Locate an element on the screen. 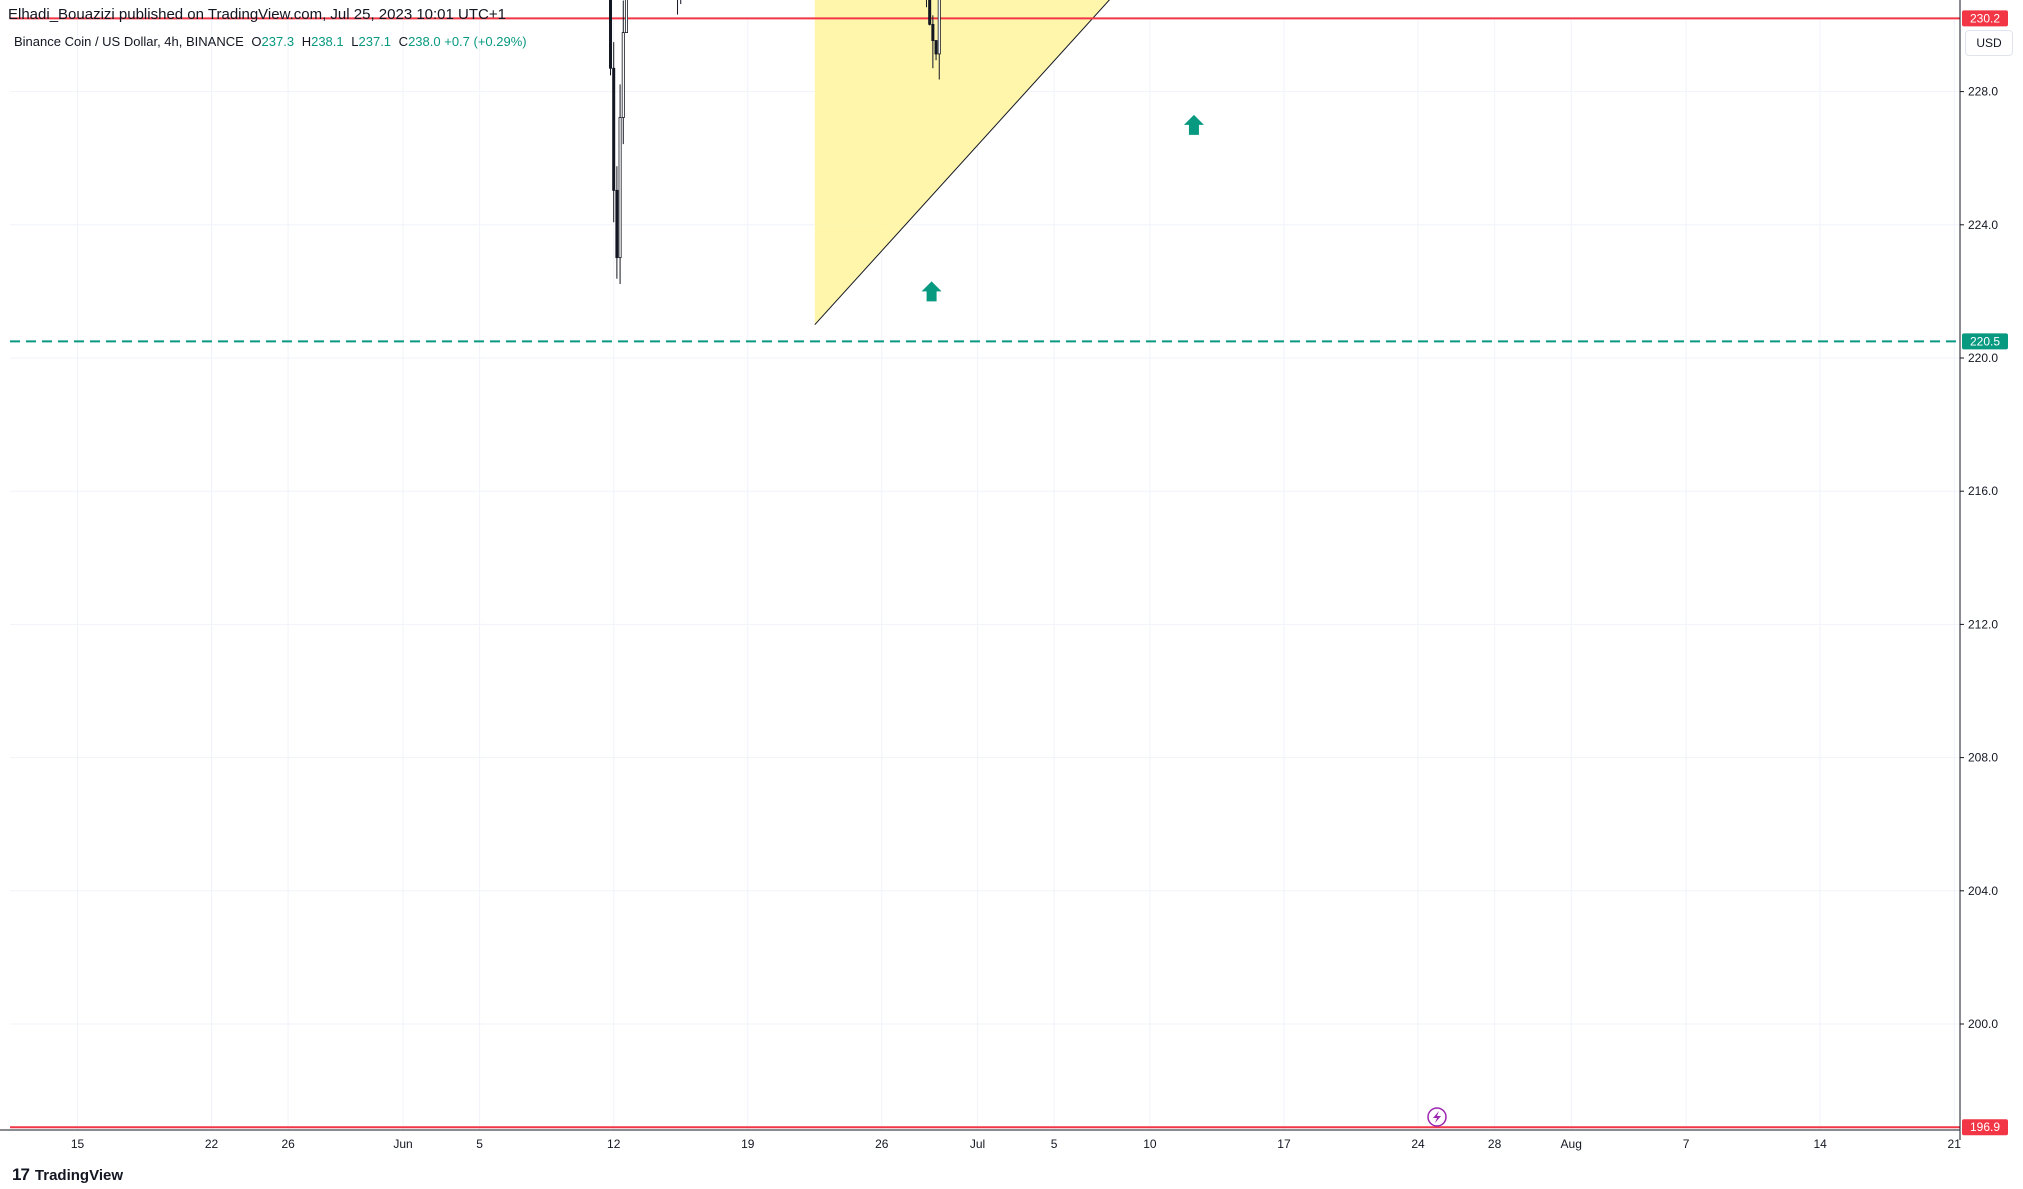 The height and width of the screenshot is (1189, 2023). y-tick-label: 224.0 is located at coordinates (1983, 225).